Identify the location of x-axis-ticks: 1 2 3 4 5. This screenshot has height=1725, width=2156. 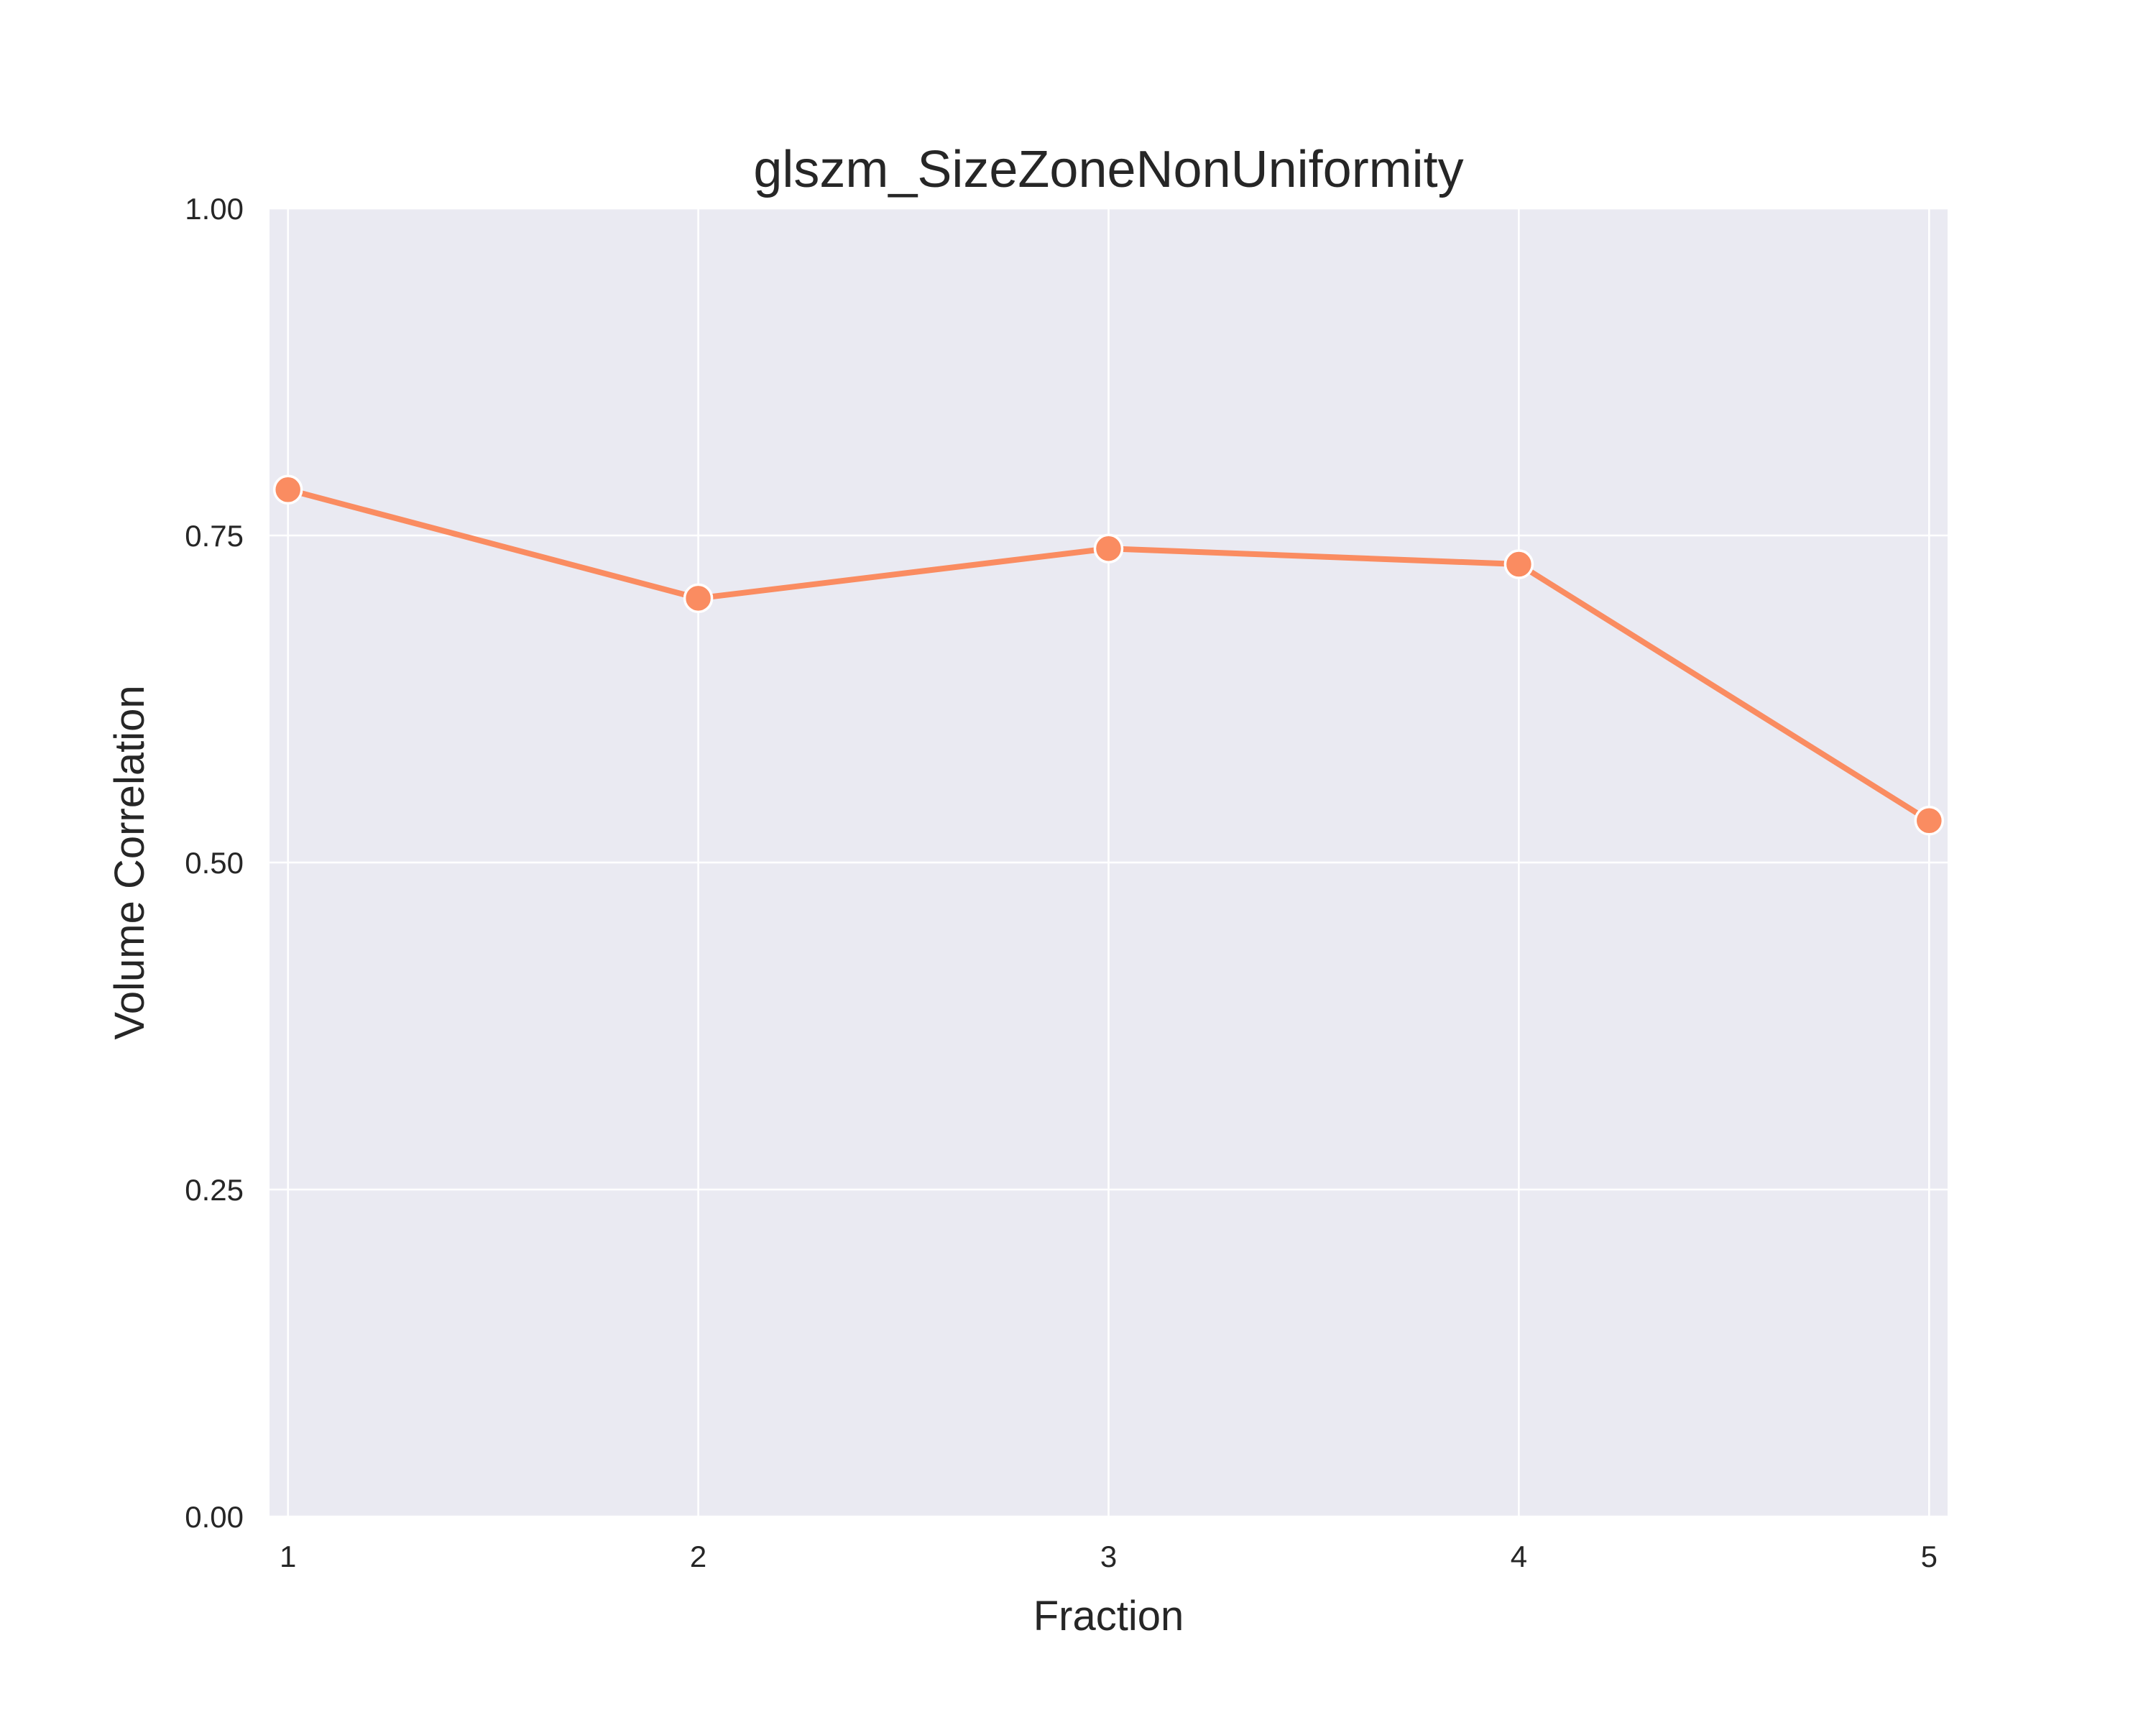
(1109, 1556).